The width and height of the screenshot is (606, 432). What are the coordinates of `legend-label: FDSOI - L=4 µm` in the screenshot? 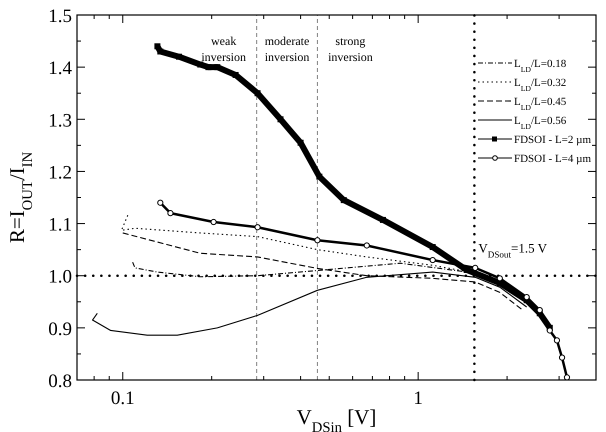 It's located at (553, 159).